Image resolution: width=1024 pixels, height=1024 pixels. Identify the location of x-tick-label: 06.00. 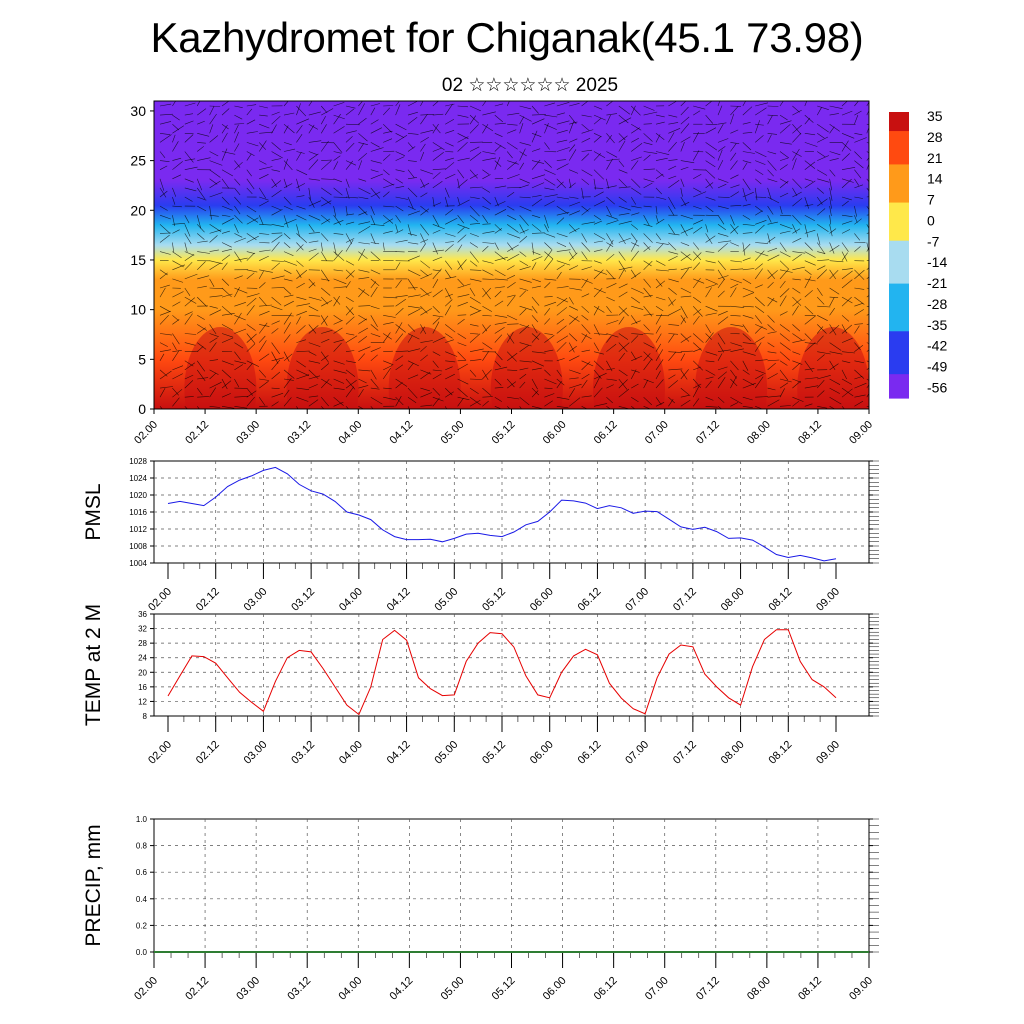
(555, 433).